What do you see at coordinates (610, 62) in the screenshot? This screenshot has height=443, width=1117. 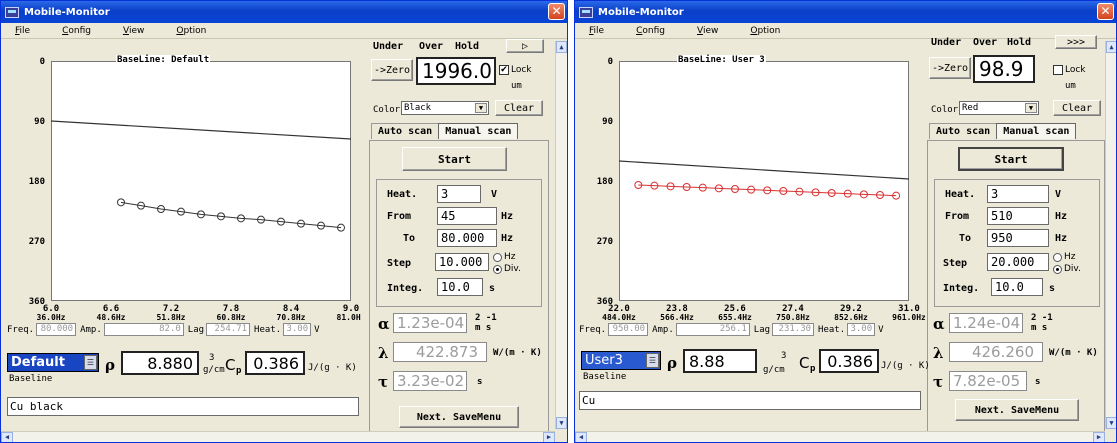 I see `y-tick-label: 0` at bounding box center [610, 62].